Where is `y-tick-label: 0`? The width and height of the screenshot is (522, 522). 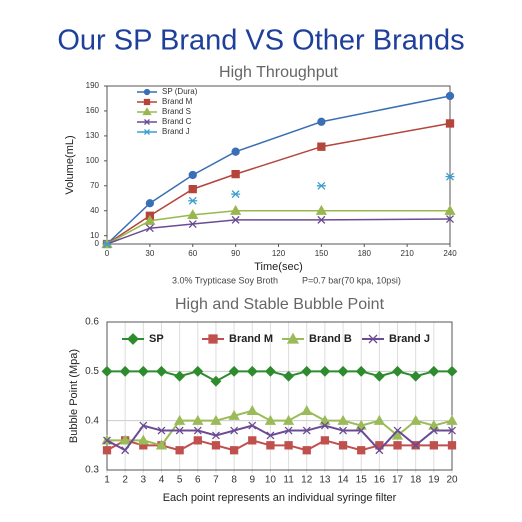 y-tick-label: 0 is located at coordinates (97, 243).